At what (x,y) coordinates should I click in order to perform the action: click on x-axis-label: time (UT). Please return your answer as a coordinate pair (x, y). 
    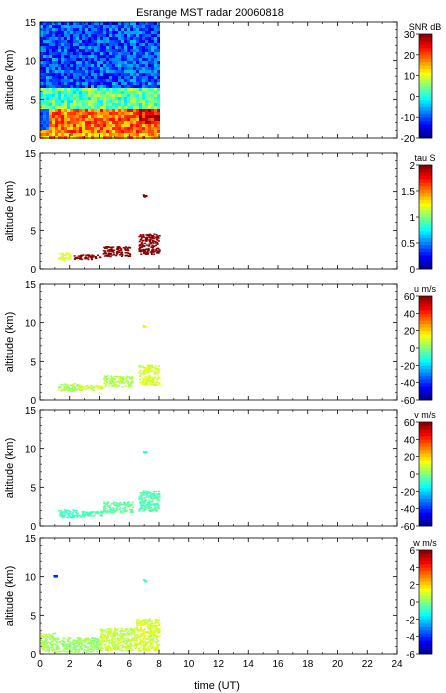
    Looking at the image, I should click on (217, 686).